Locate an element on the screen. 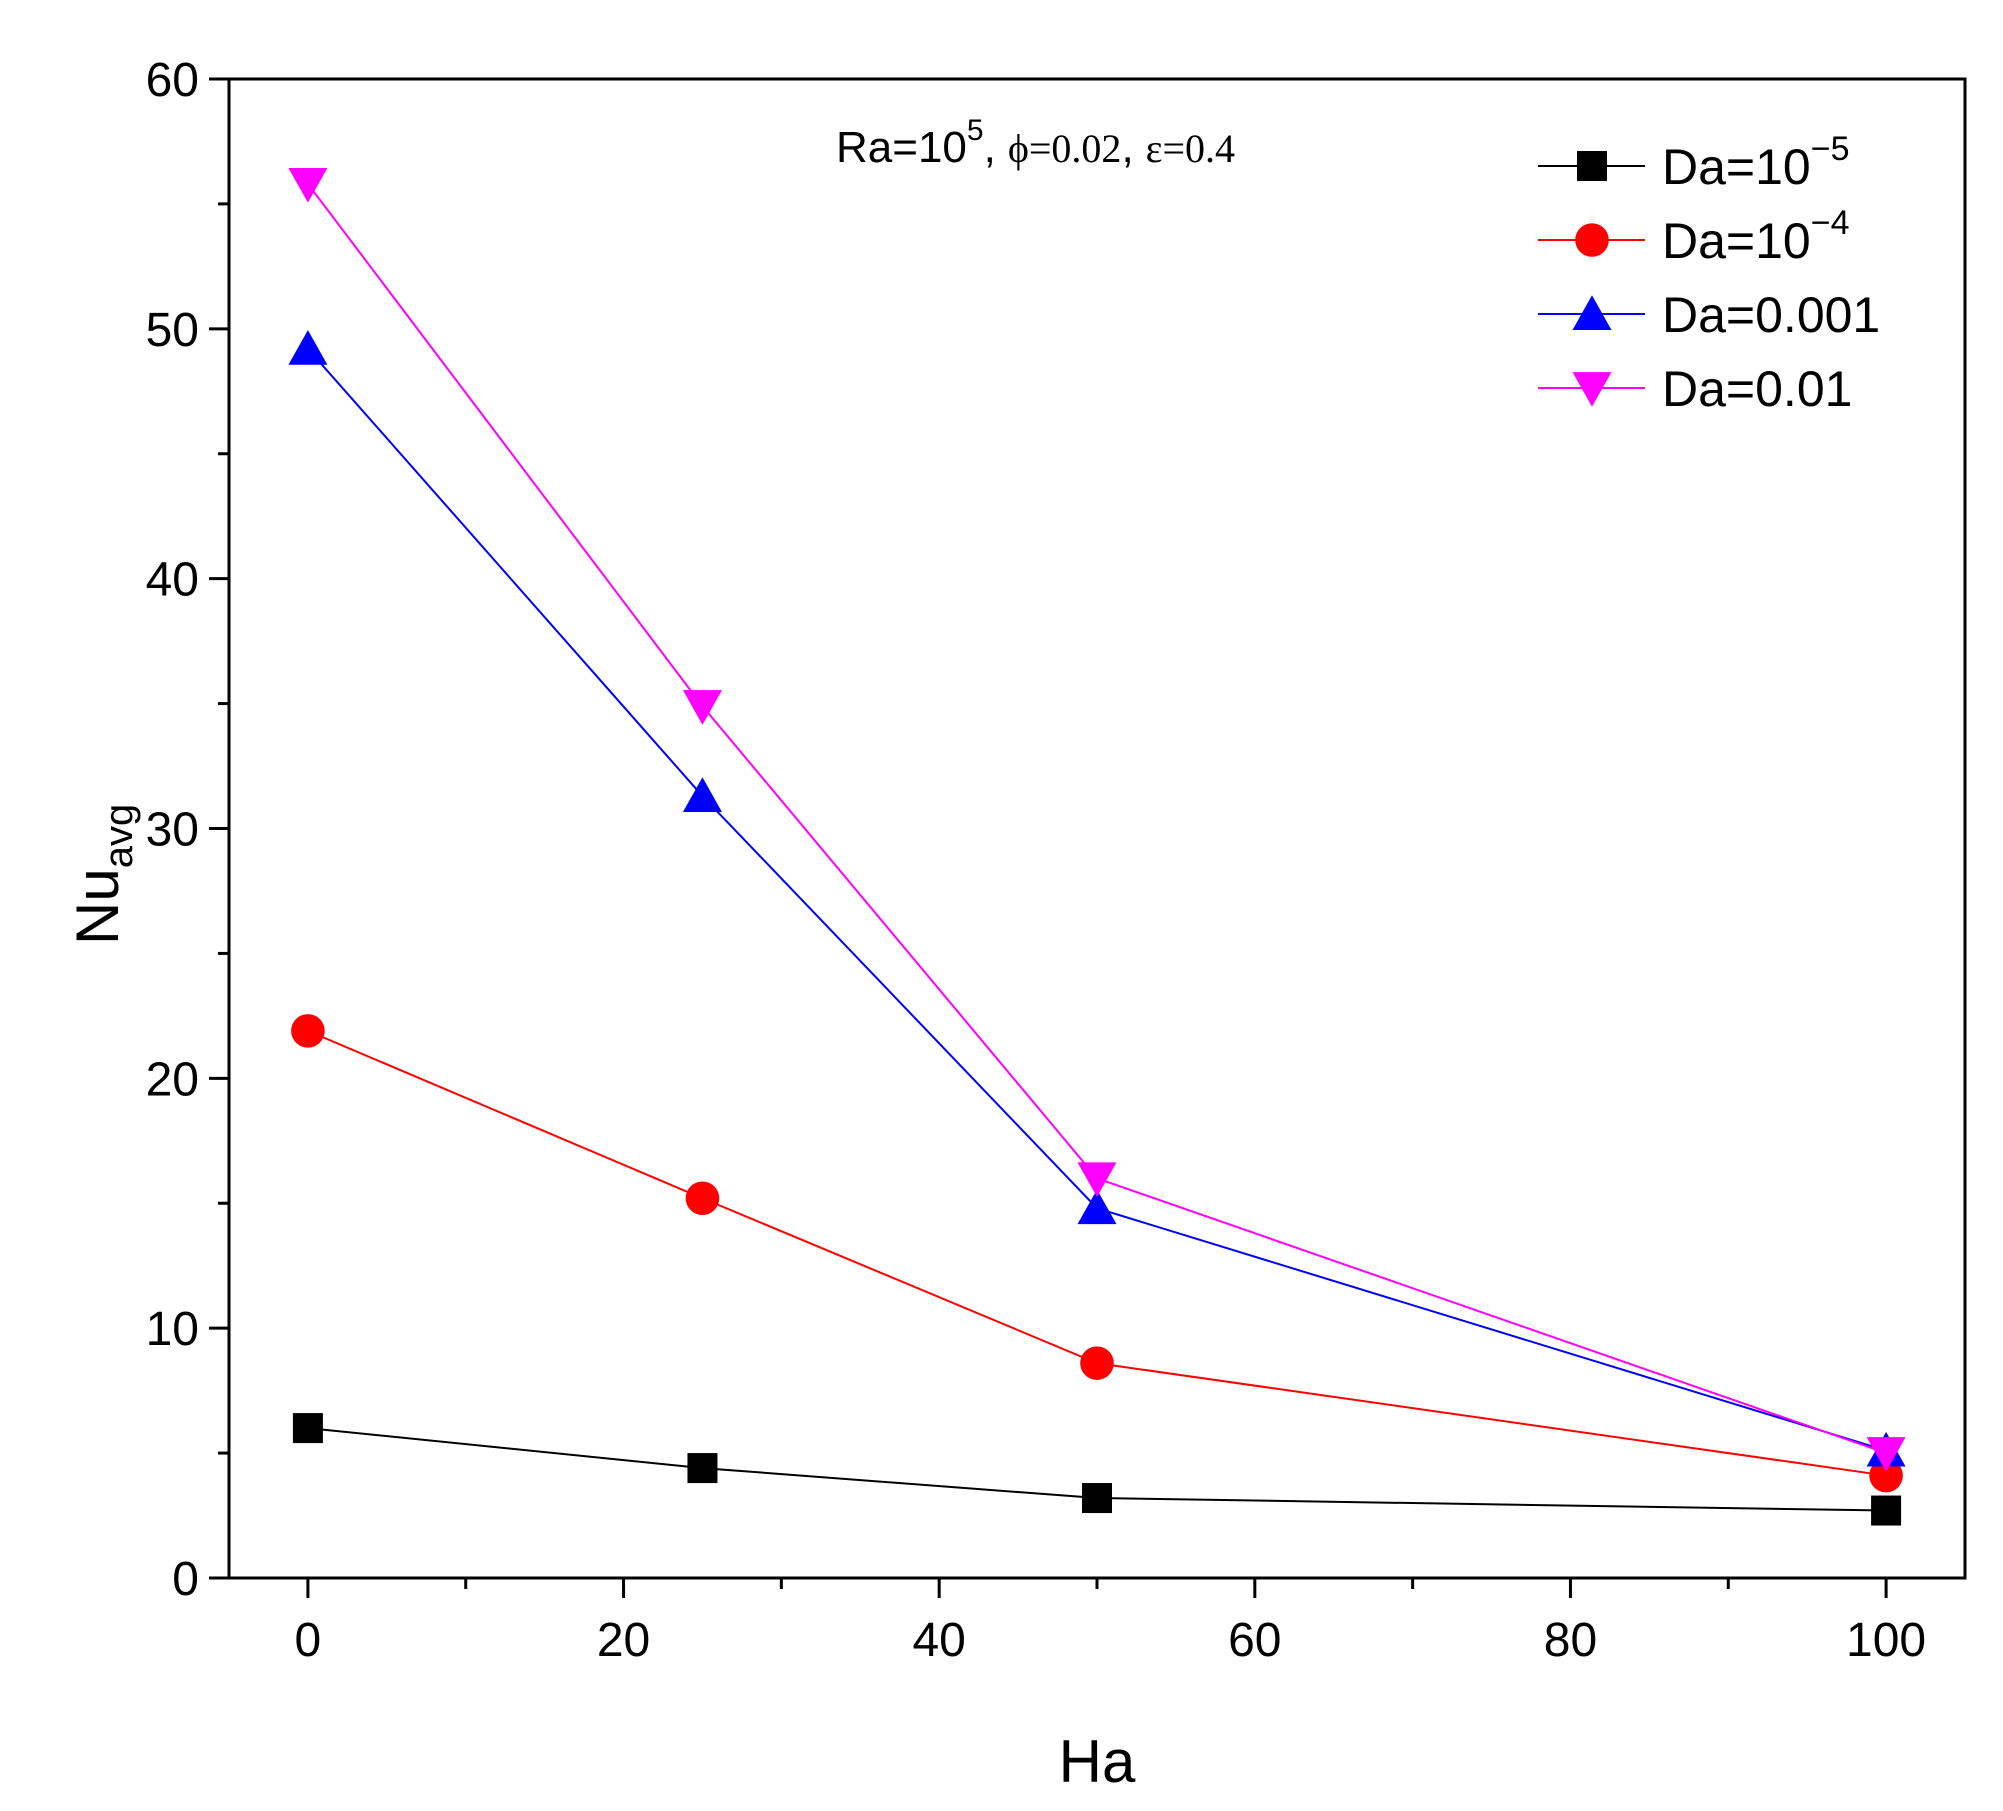 The image size is (2003, 1811). y-tick-label: 50 is located at coordinates (172, 330).